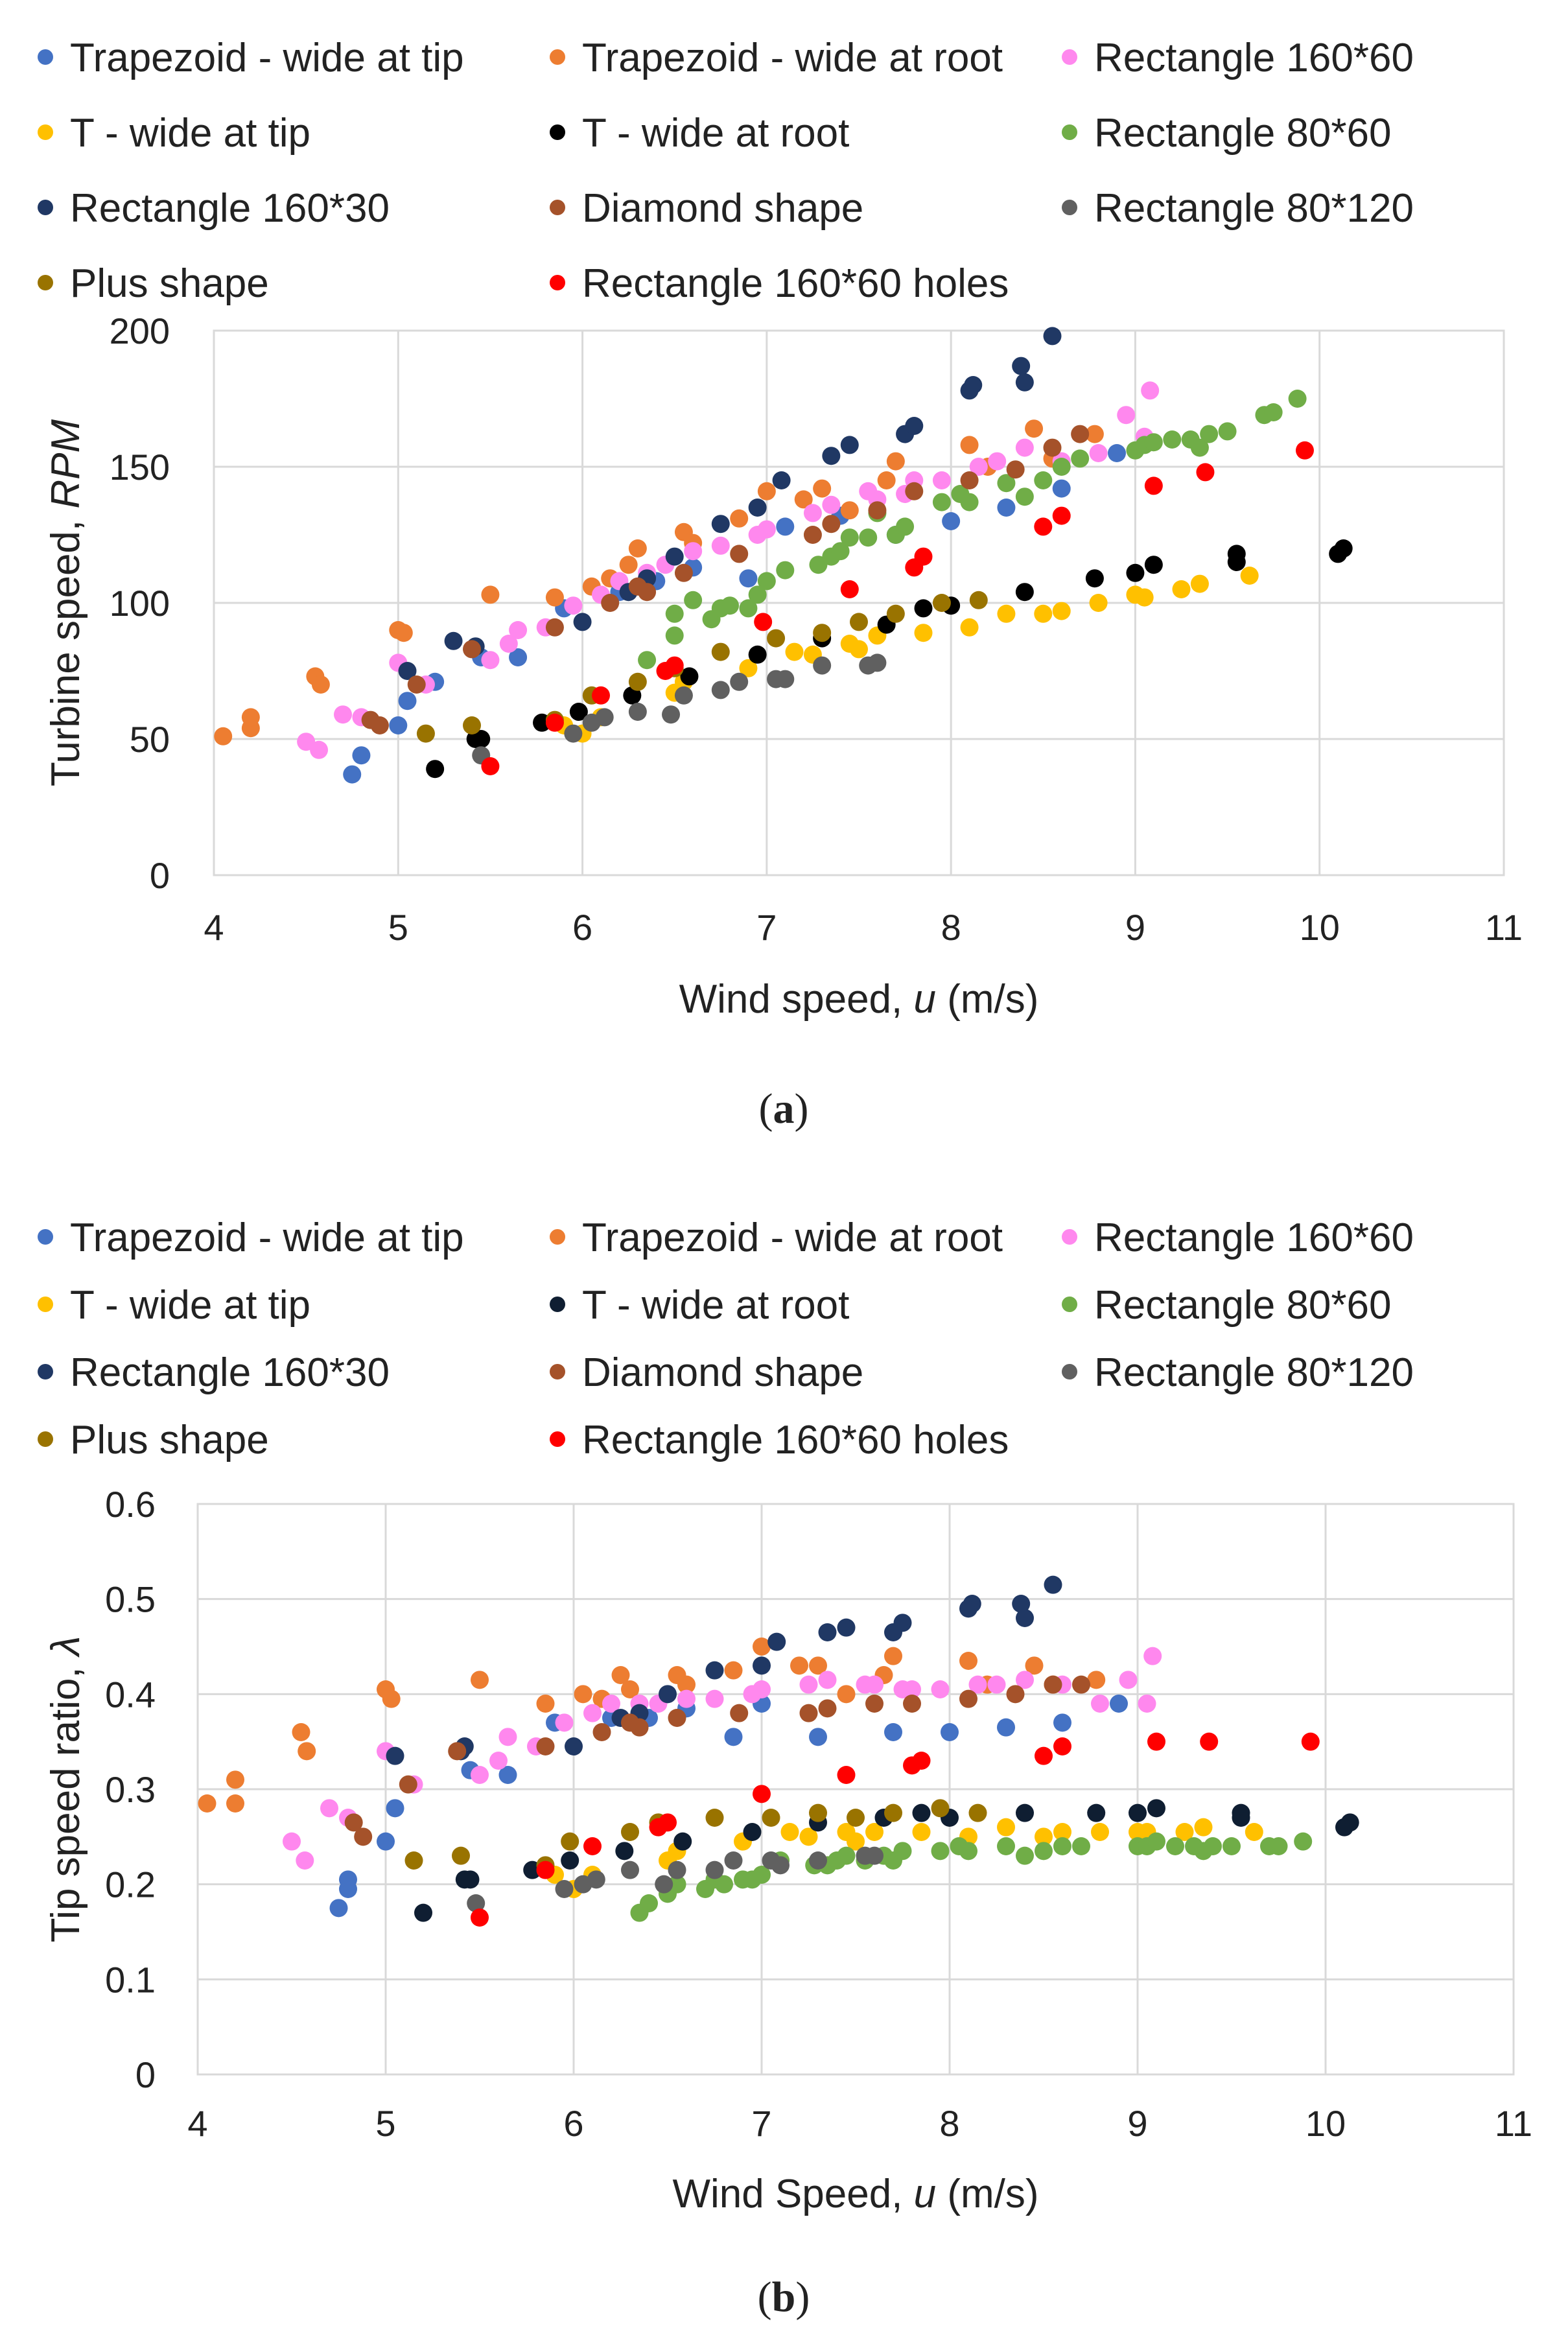 The height and width of the screenshot is (2348, 1568). What do you see at coordinates (160, 875) in the screenshot?
I see `y-tick-label: 0` at bounding box center [160, 875].